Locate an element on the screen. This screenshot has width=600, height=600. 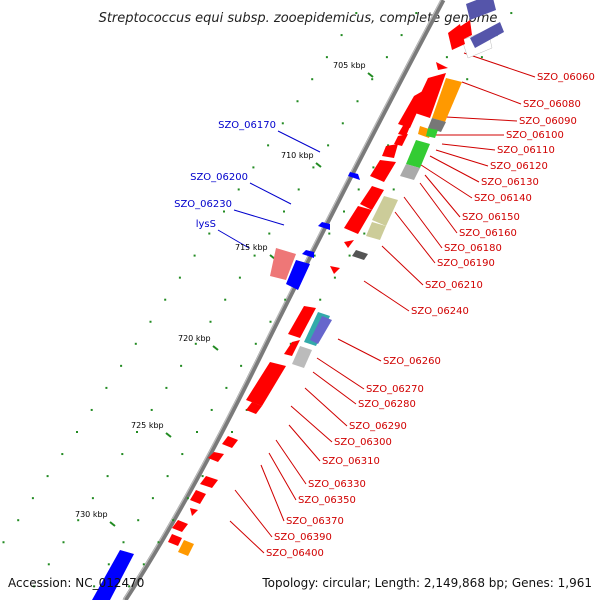
gene-label: SZO_06160 is located at coordinates (488, 233).